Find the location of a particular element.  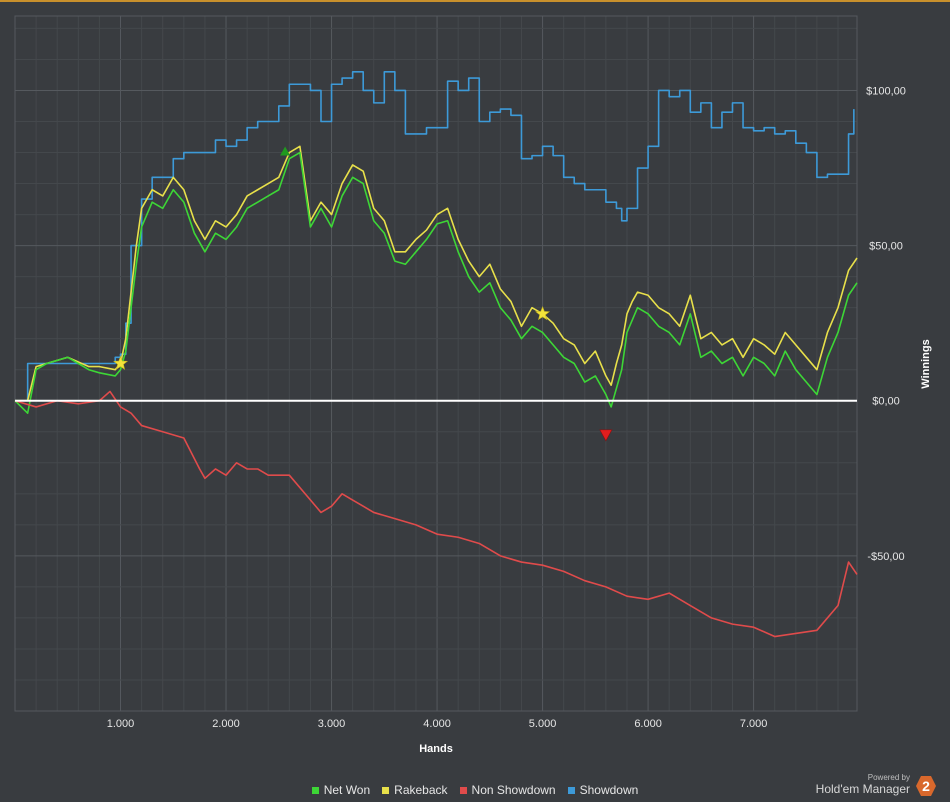

x-tick-label: 1.000 is located at coordinates (121, 724).